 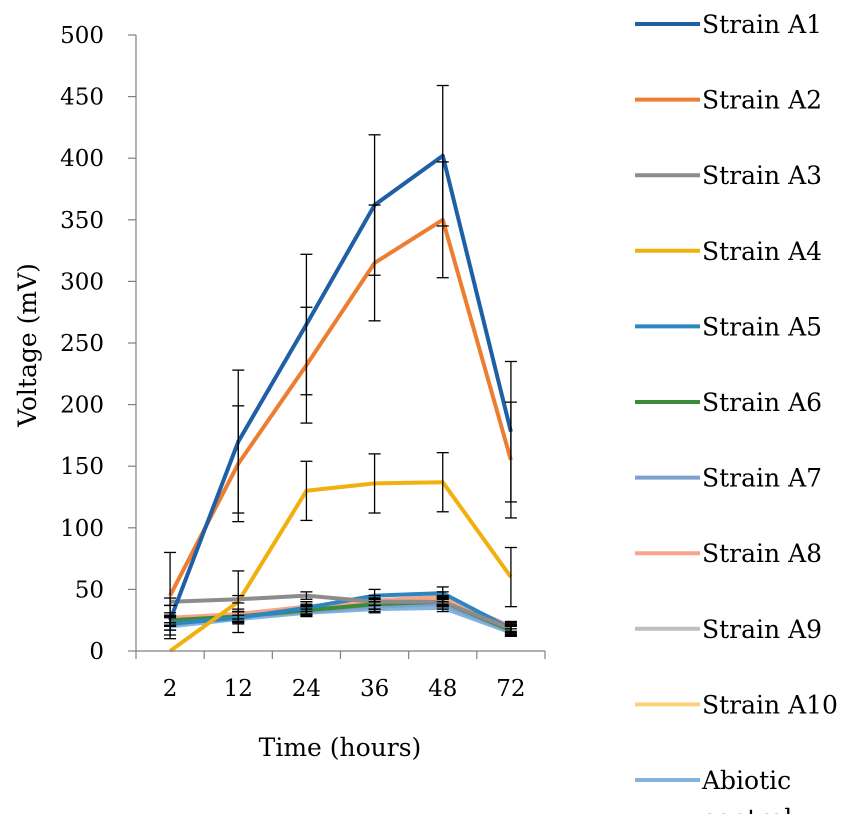 What do you see at coordinates (340, 566) in the screenshot?
I see `series-line` at bounding box center [340, 566].